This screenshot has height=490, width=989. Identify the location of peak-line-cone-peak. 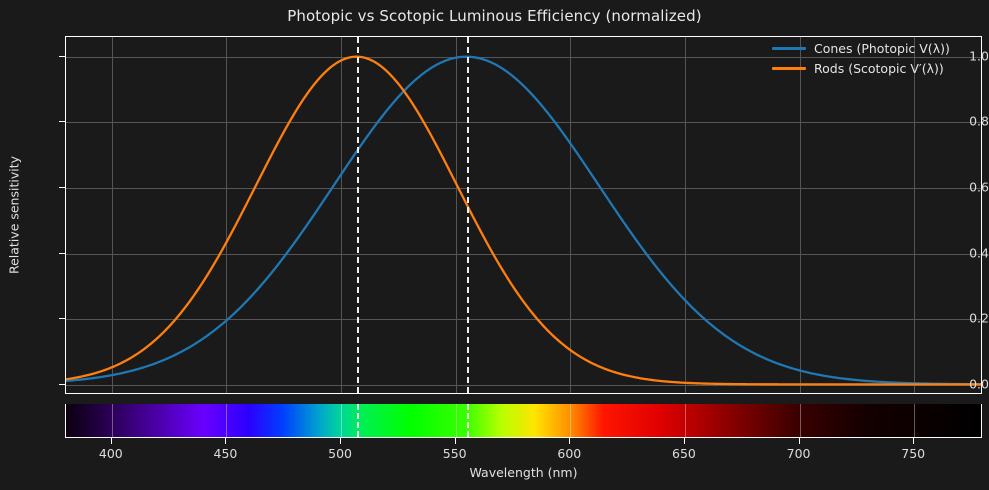
(468, 215).